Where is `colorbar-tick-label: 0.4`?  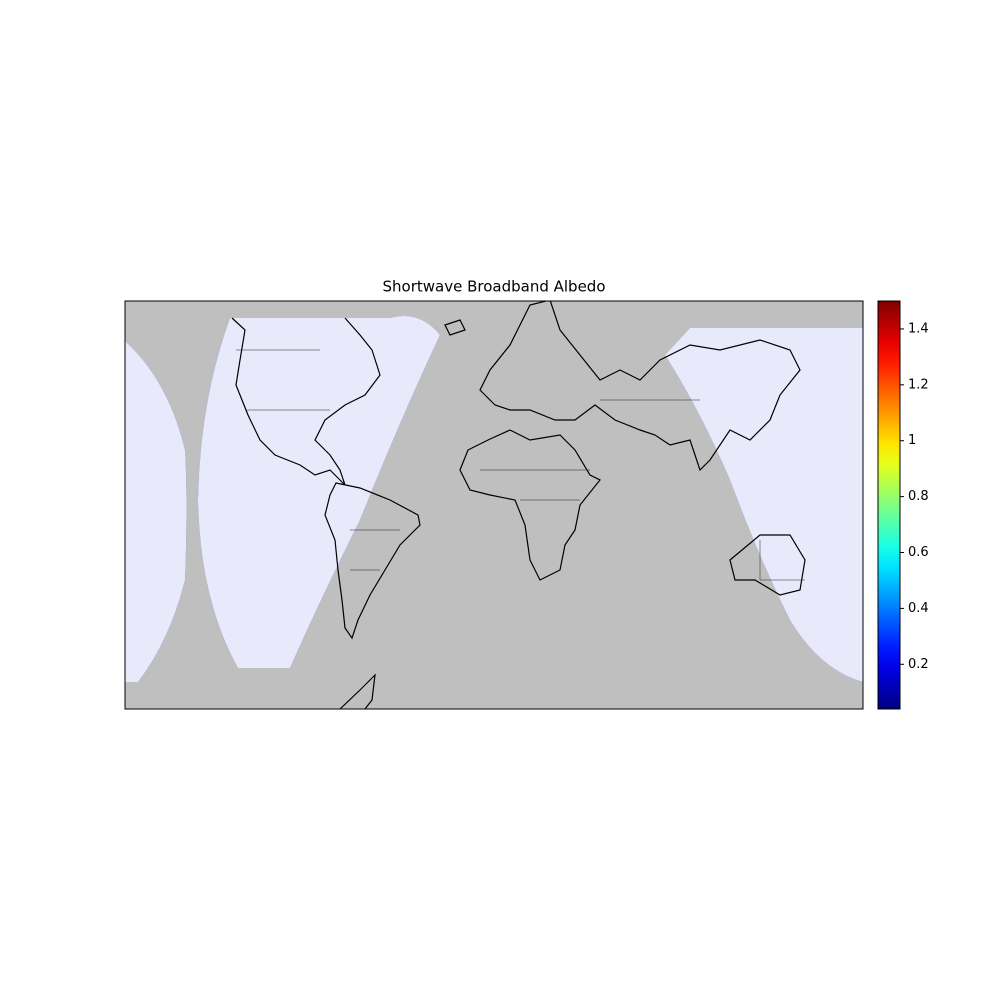 colorbar-tick-label: 0.4 is located at coordinates (918, 608).